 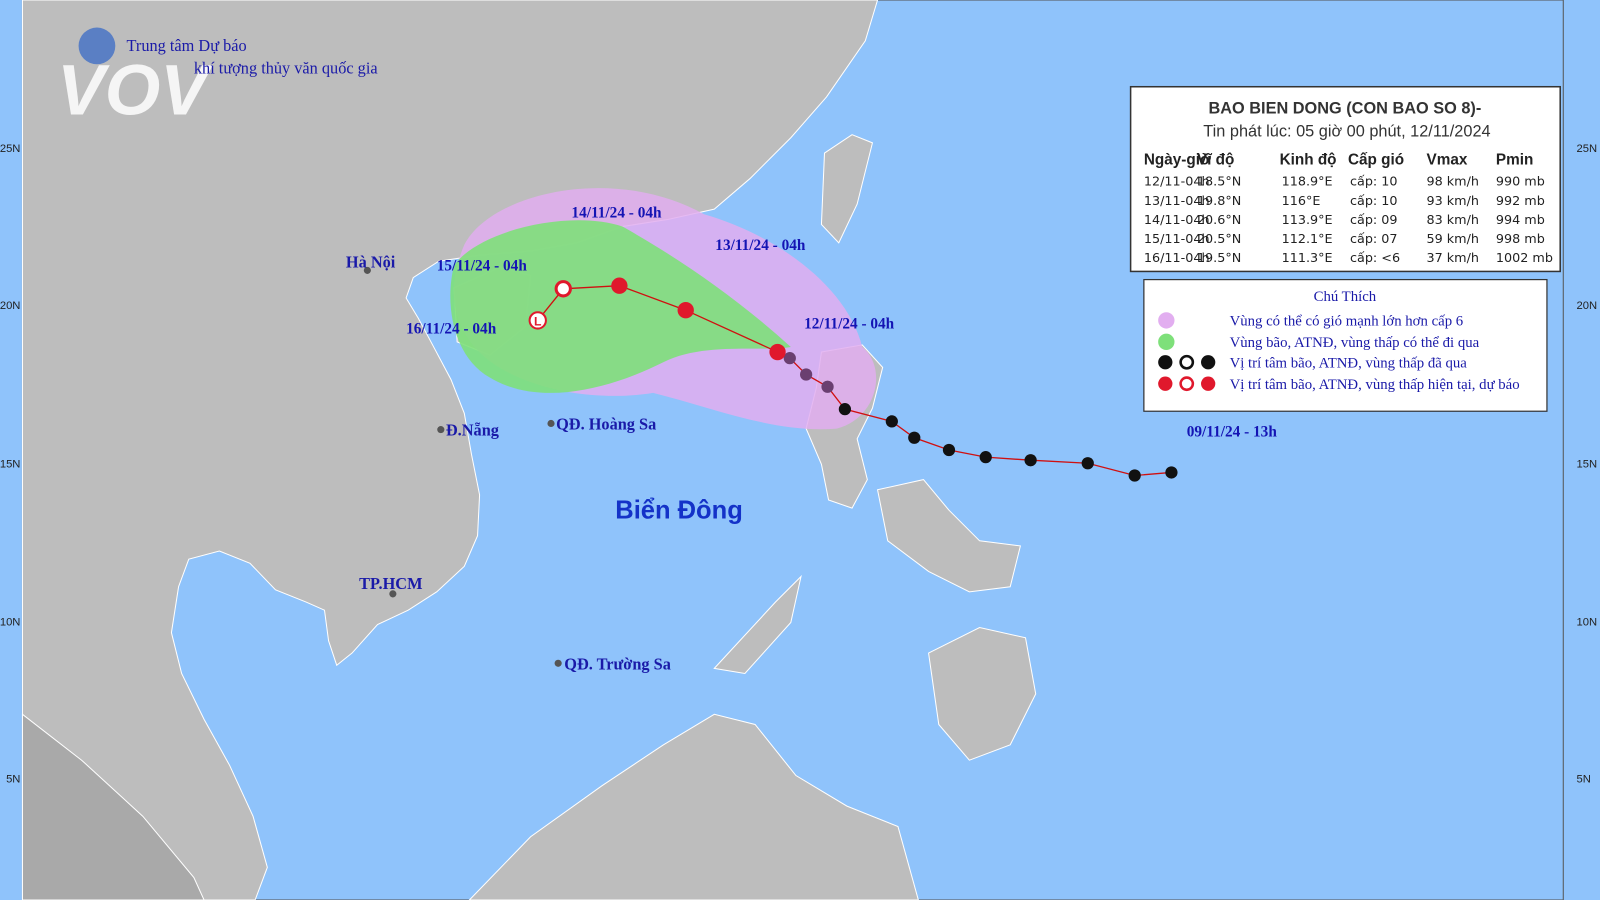 I want to click on past-positions, so click(x=980, y=417).